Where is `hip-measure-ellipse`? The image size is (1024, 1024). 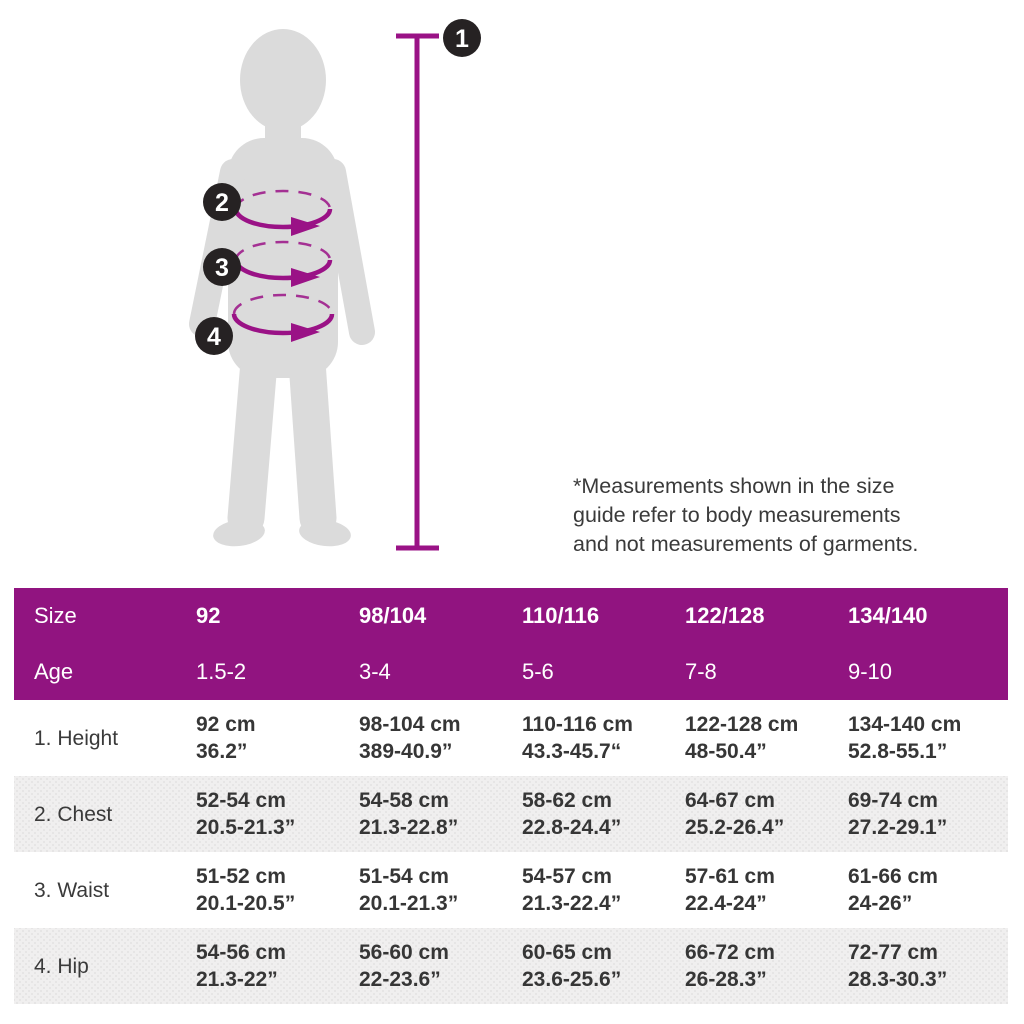
hip-measure-ellipse is located at coordinates (283, 317).